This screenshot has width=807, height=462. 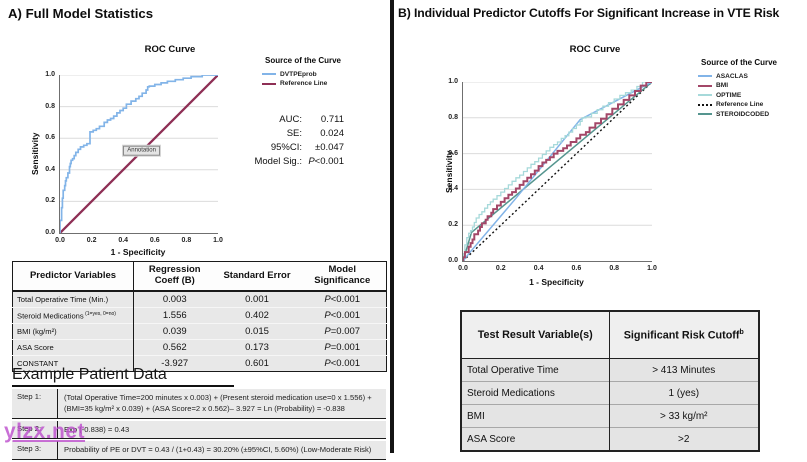 I want to click on stats-value: P<0.001, so click(x=326, y=161).